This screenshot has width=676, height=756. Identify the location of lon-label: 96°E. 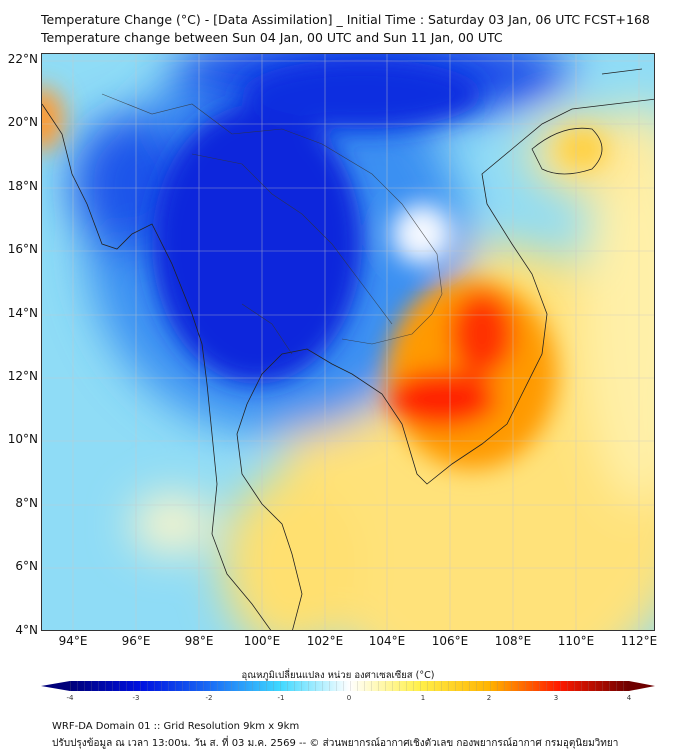
(136, 641).